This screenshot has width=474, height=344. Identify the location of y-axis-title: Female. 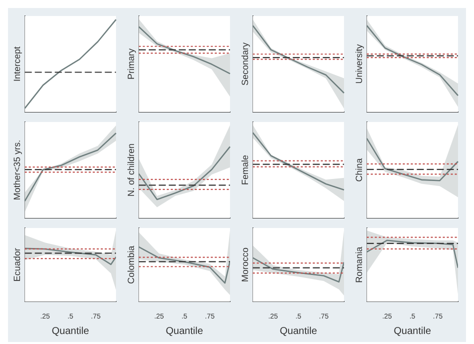
(245, 170).